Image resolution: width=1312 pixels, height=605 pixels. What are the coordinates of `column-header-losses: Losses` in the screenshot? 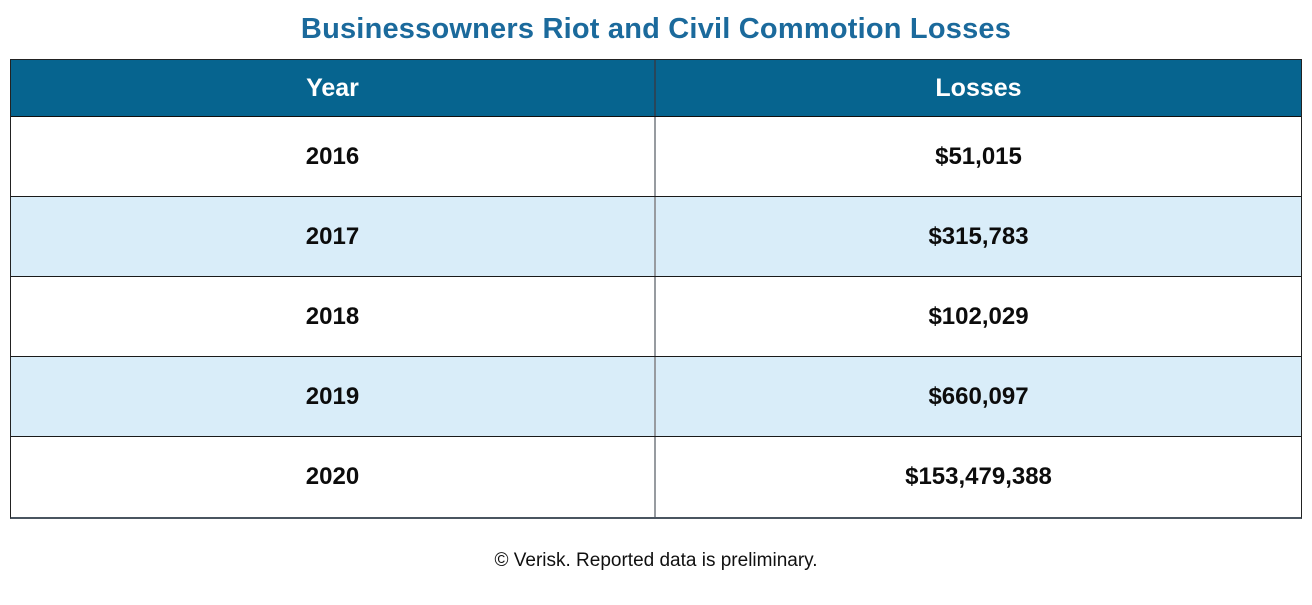 It's located at (978, 87).